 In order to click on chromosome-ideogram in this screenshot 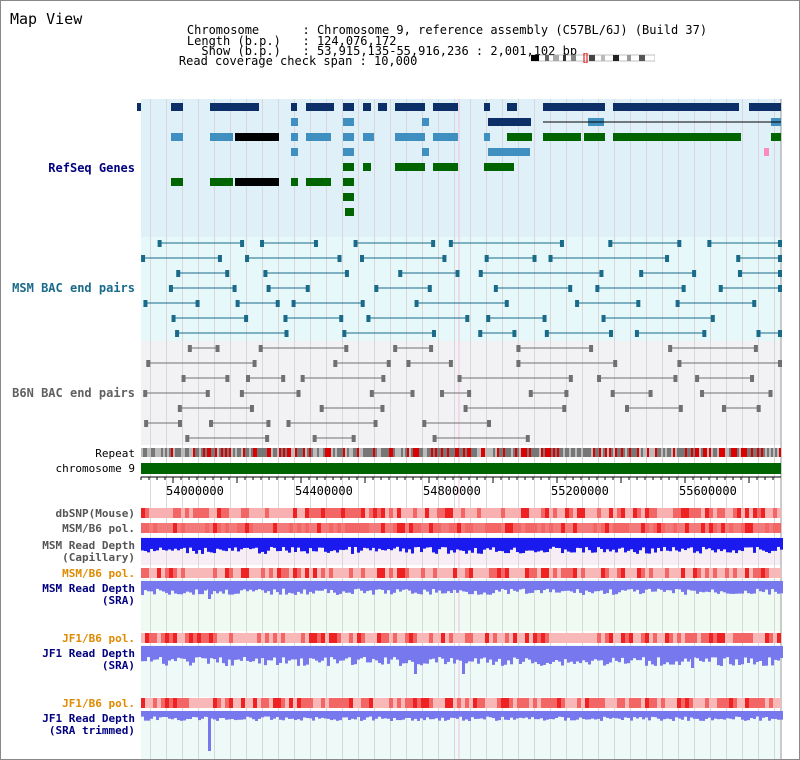, I will do `click(593, 58)`.